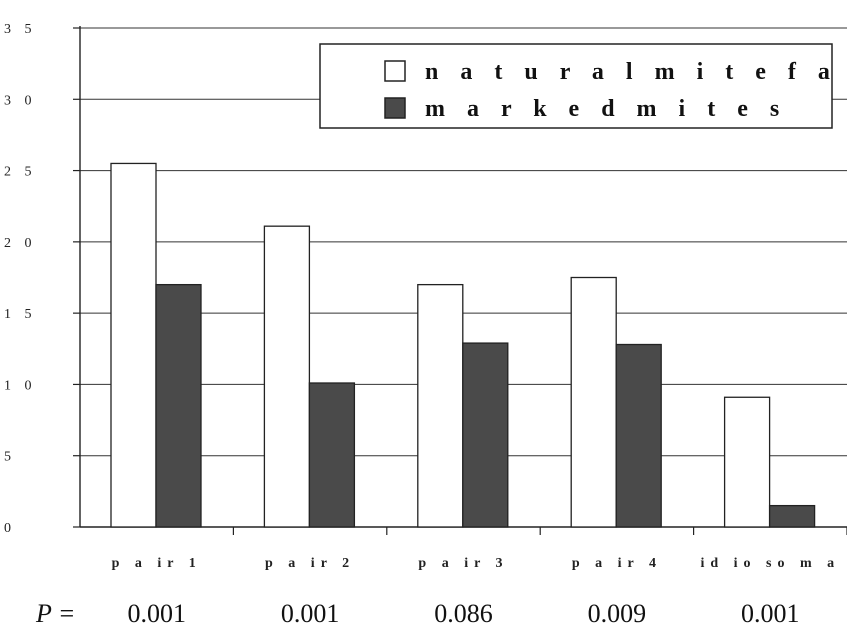 The image size is (847, 629). I want to click on legend-swatch-marked-mites, so click(395, 108).